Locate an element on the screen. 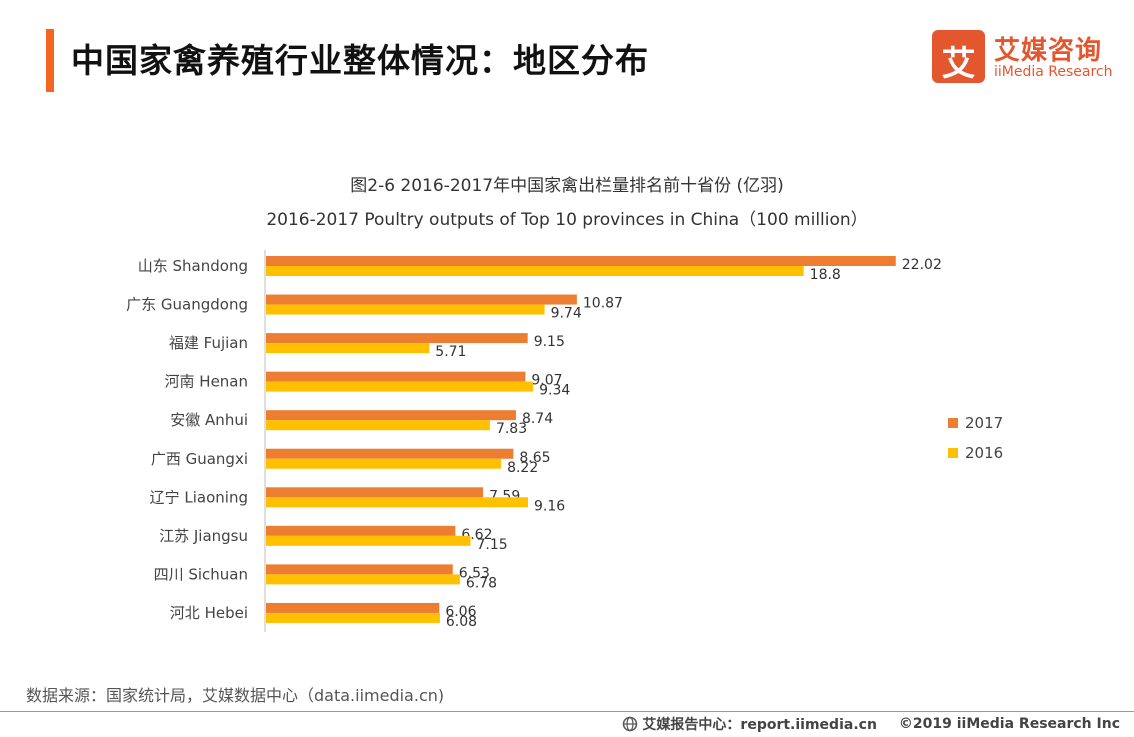  chart-title: 图2-6 2016-2017年中国家禽出栏量排名前十省份 (亿羽) is located at coordinates (567, 186).